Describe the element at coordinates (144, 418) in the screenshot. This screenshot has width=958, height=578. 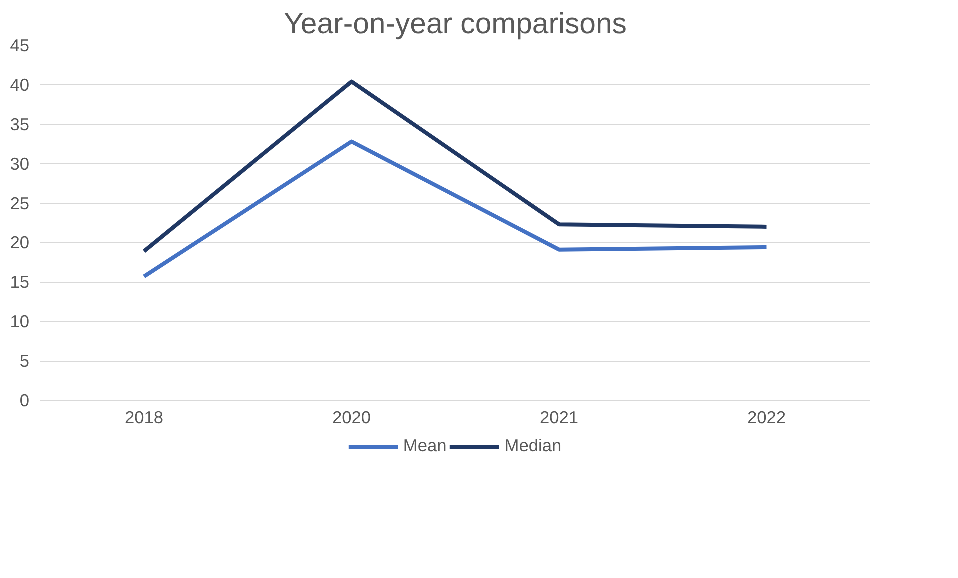
I see `x-tick-label: 2018` at that location.